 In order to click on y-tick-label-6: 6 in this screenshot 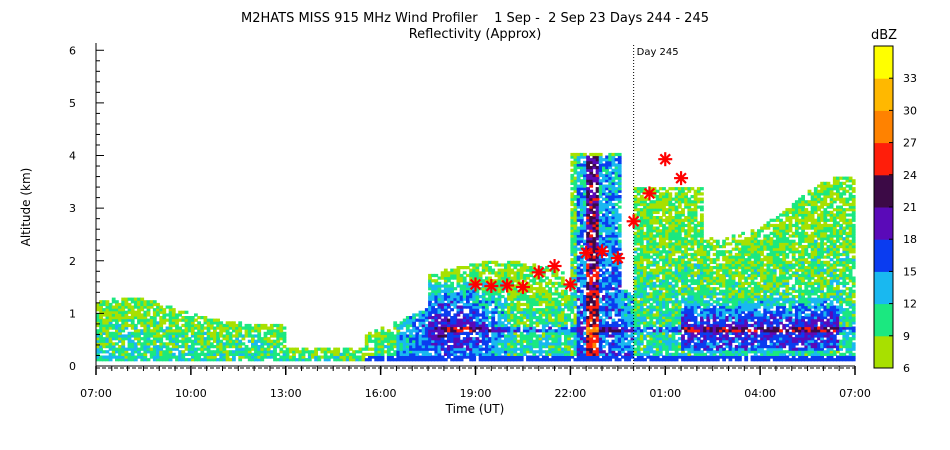, I will do `click(72, 50)`.